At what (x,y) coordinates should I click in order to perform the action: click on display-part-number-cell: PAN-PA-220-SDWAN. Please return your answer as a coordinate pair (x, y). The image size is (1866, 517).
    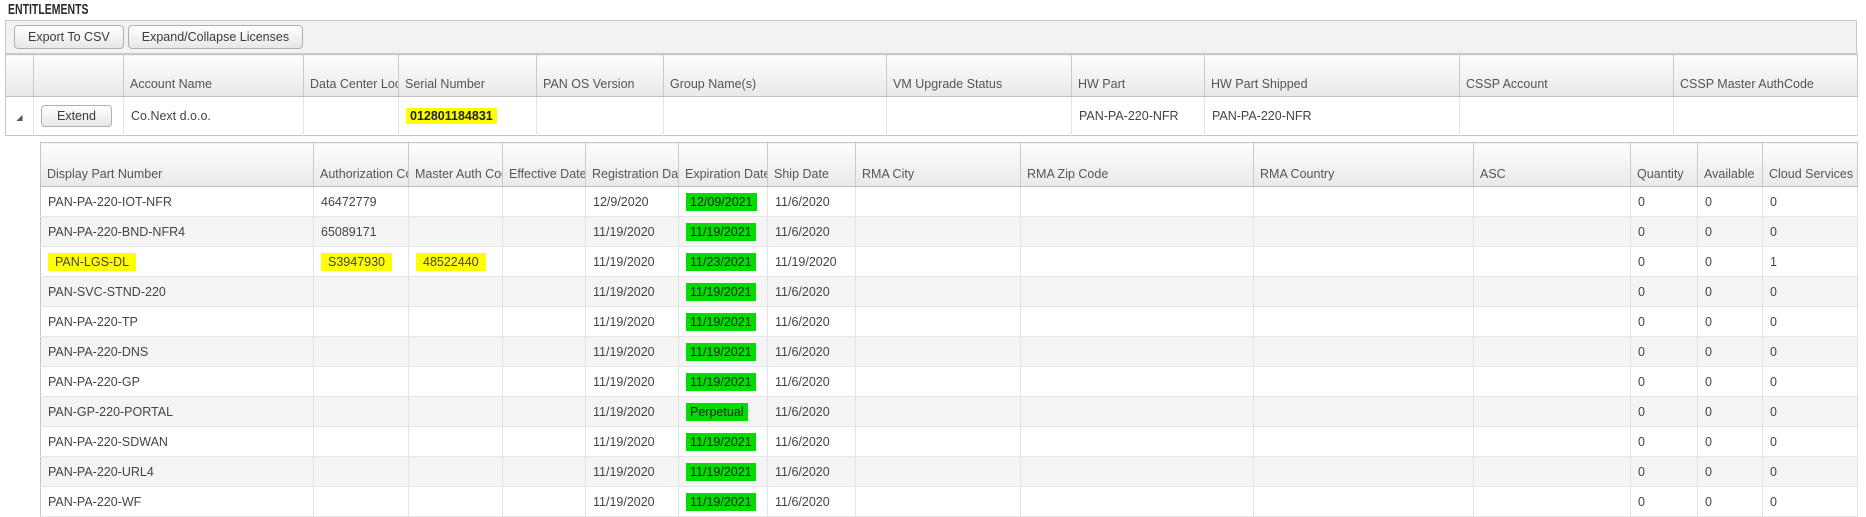
    Looking at the image, I should click on (177, 441).